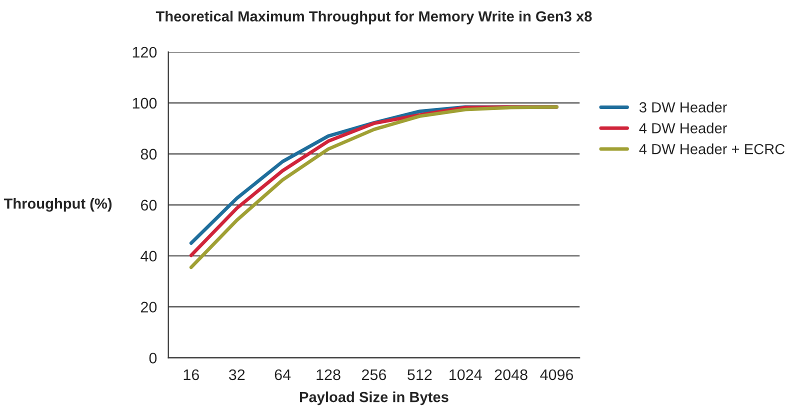  What do you see at coordinates (683, 107) in the screenshot?
I see `legend-label: 3 DW Header` at bounding box center [683, 107].